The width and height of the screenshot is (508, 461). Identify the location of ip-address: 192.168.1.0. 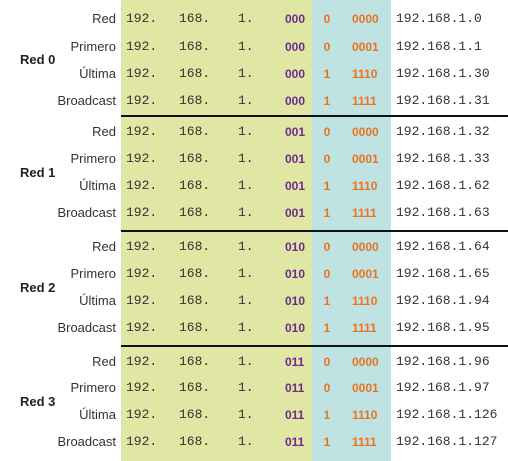
(439, 18).